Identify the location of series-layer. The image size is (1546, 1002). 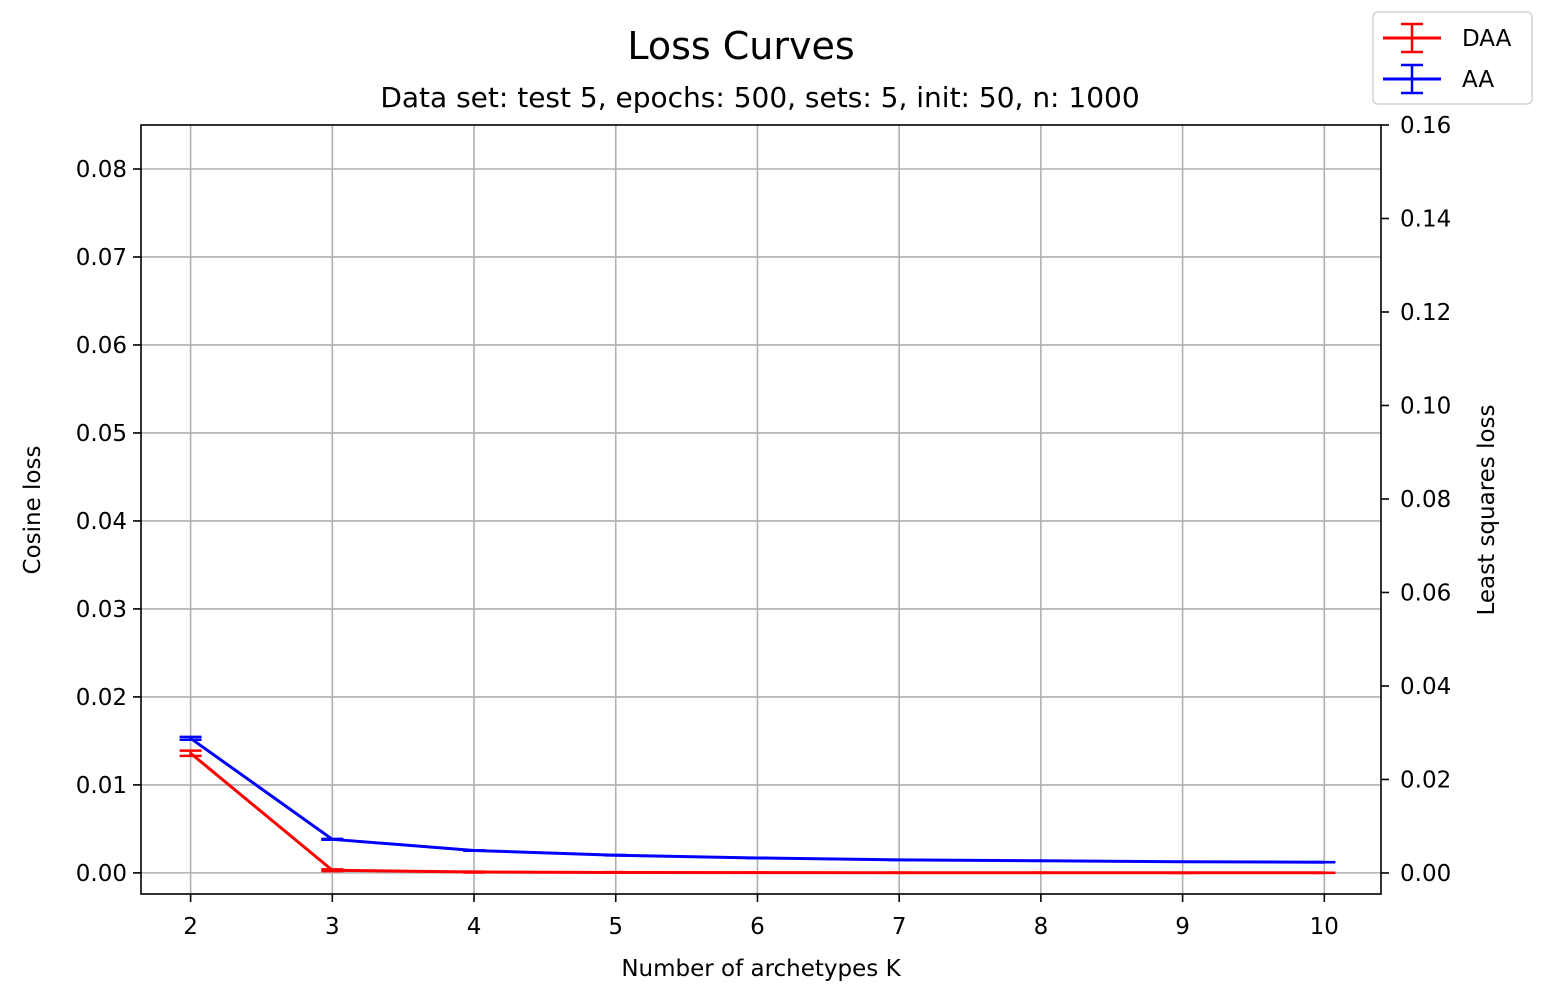
(757, 805).